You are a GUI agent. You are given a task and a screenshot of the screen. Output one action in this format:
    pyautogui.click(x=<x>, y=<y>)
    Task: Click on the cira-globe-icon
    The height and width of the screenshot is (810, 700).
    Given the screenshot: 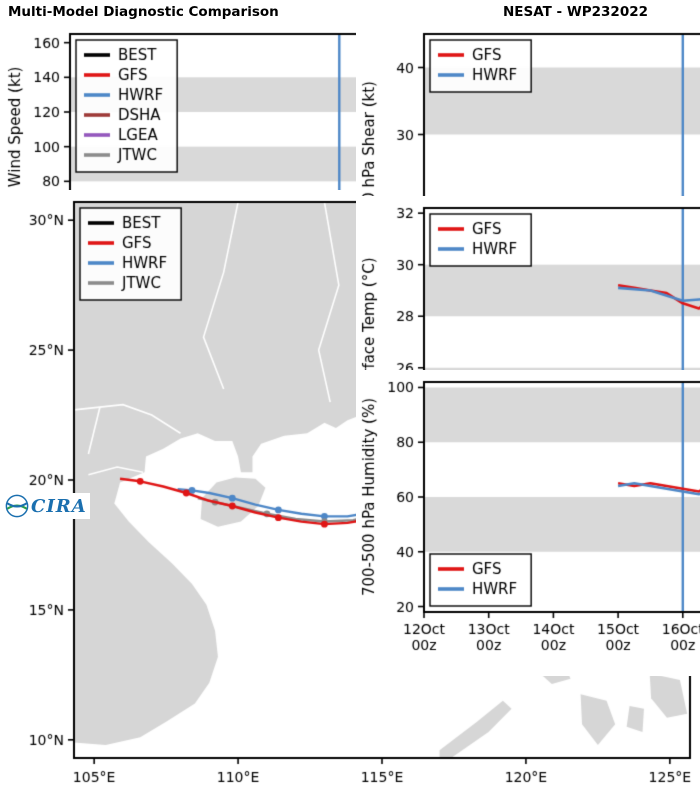 What is the action you would take?
    pyautogui.click(x=17, y=506)
    